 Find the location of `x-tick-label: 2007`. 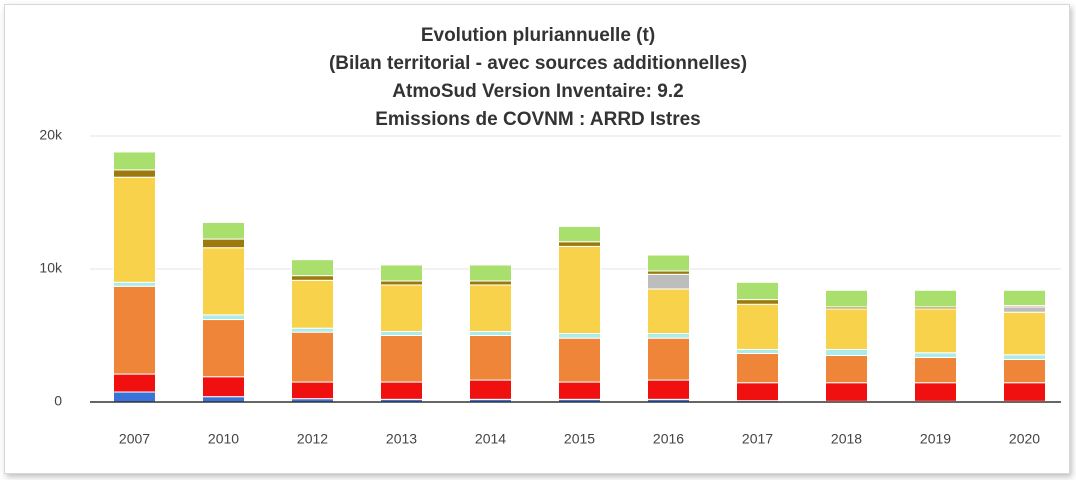

x-tick-label: 2007 is located at coordinates (134, 439).